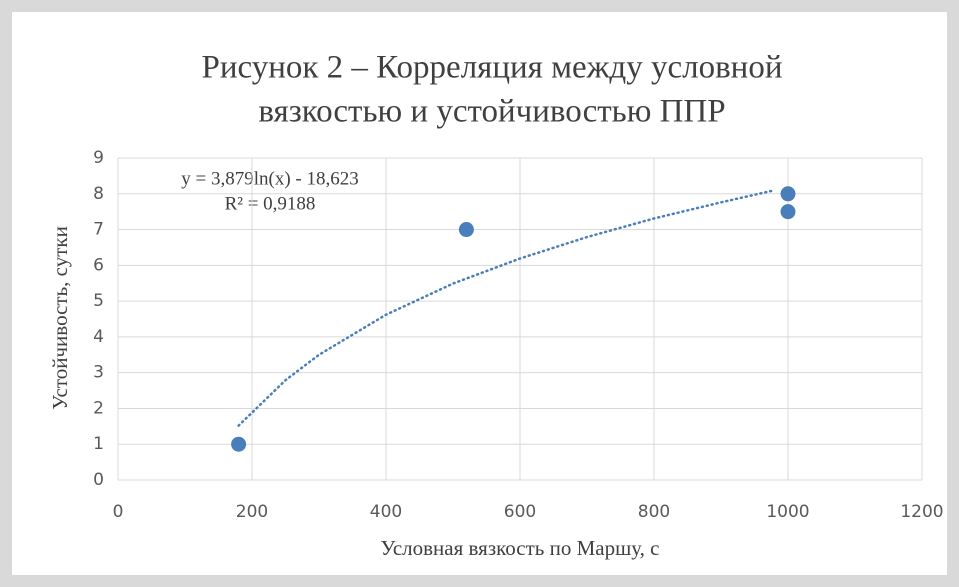  Describe the element at coordinates (60, 318) in the screenshot. I see `y-axis-label: Устойчивость, сутки` at that location.